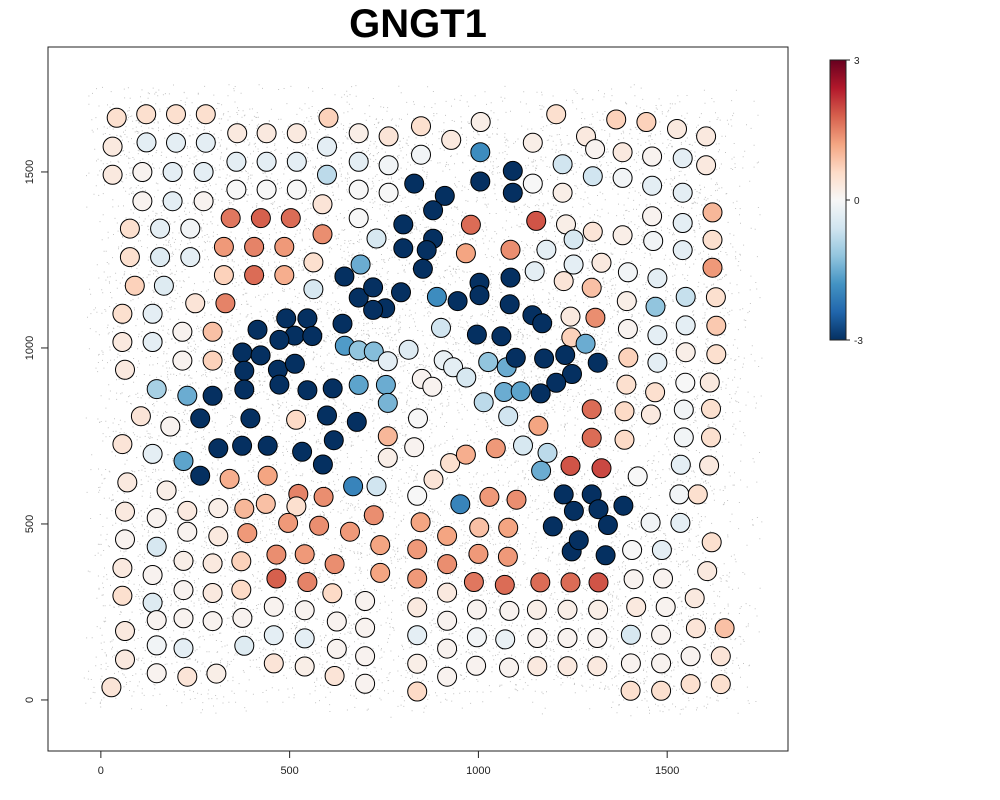 The width and height of the screenshot is (1000, 800). I want to click on y-axis: 0 500 1000 1500, so click(36, 431).